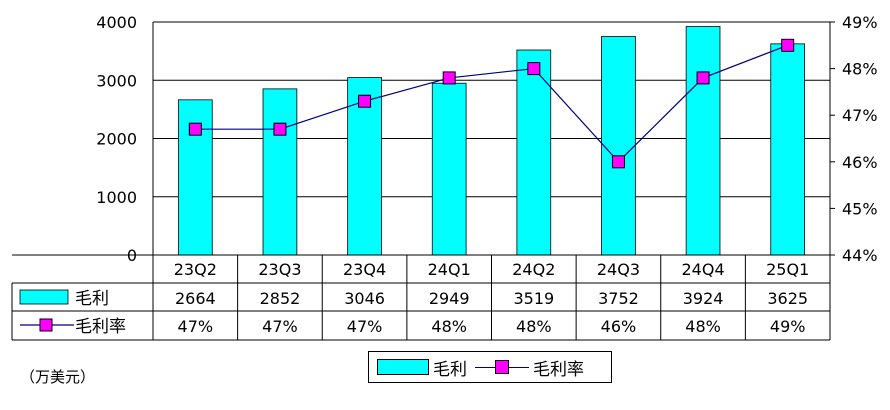  What do you see at coordinates (116, 197) in the screenshot?
I see `left-tick-label: 1000` at bounding box center [116, 197].